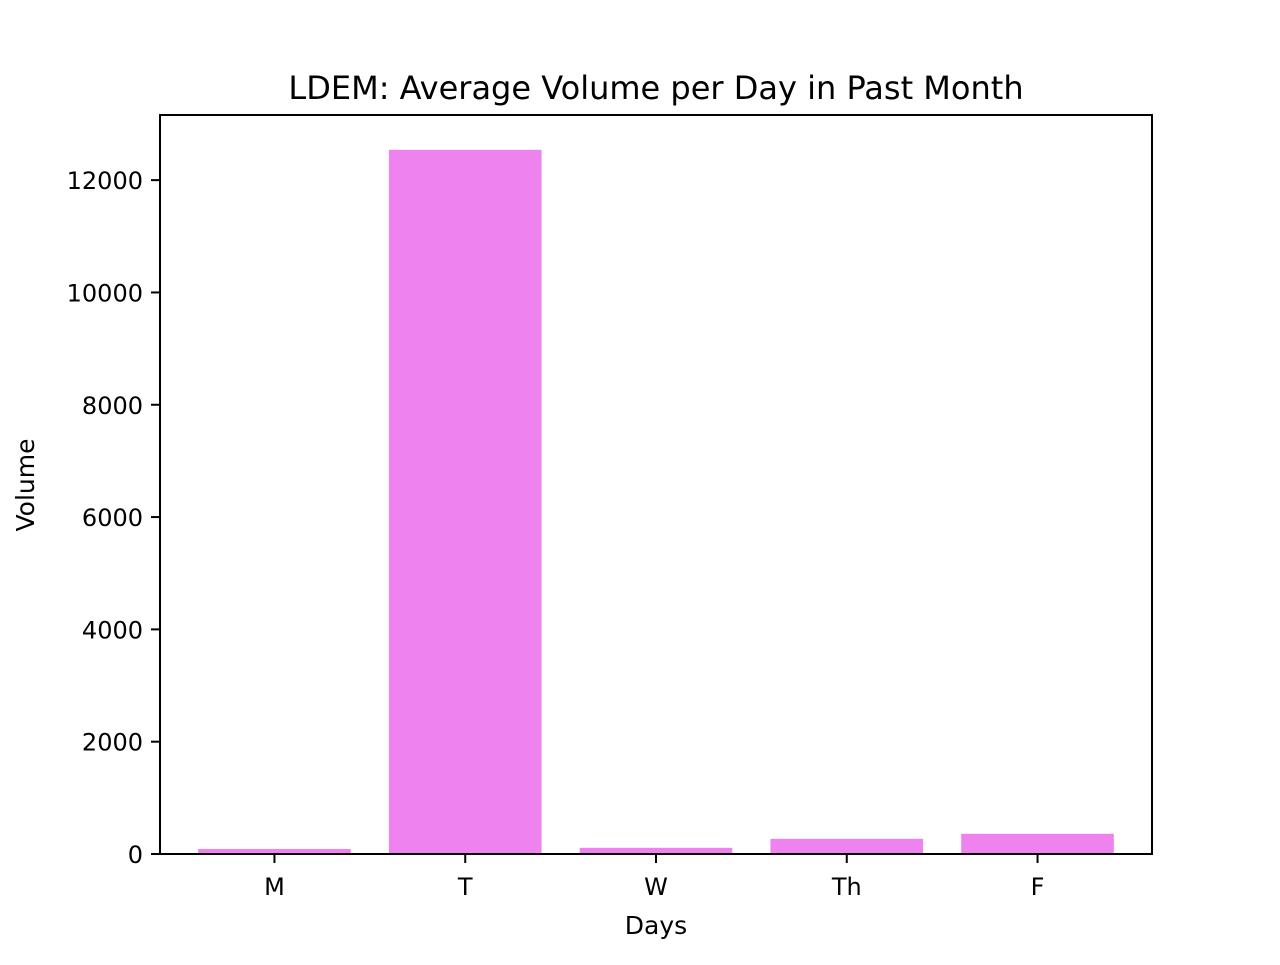 The image size is (1280, 965). I want to click on bar-t, so click(465, 502).